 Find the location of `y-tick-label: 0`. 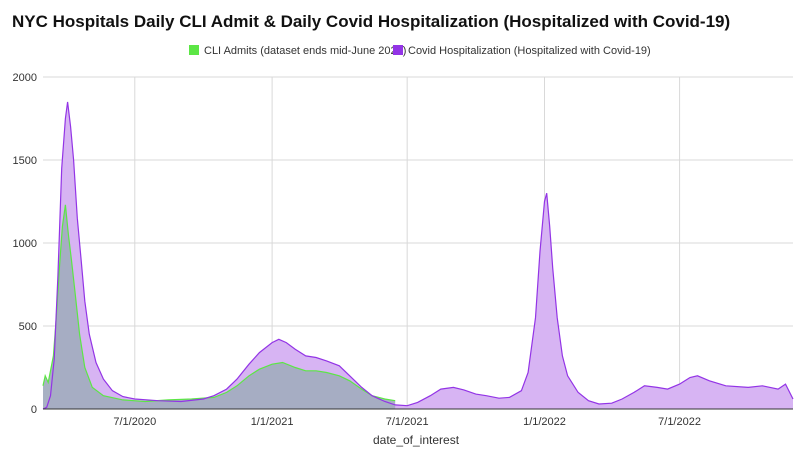

y-tick-label: 0 is located at coordinates (34, 410).